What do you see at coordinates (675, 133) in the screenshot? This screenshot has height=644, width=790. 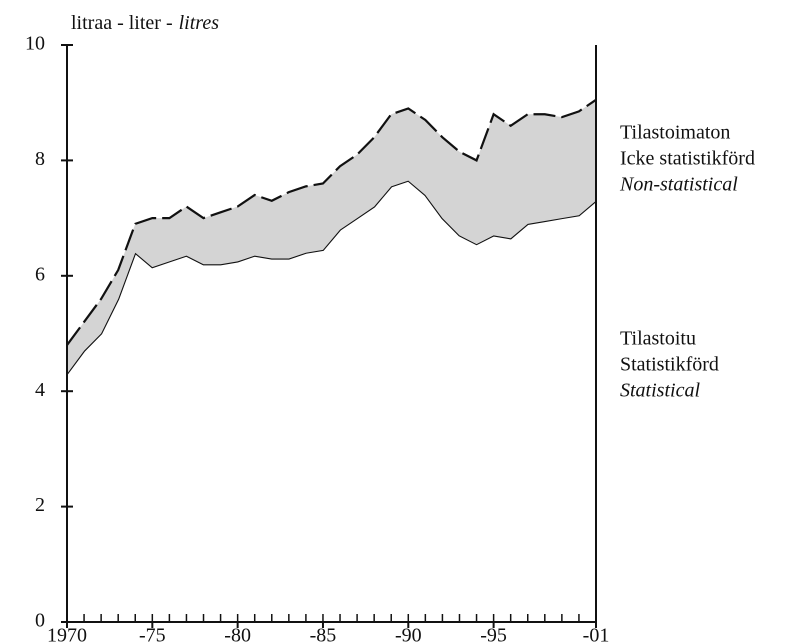 I see `series-label: Tilastoimaton` at bounding box center [675, 133].